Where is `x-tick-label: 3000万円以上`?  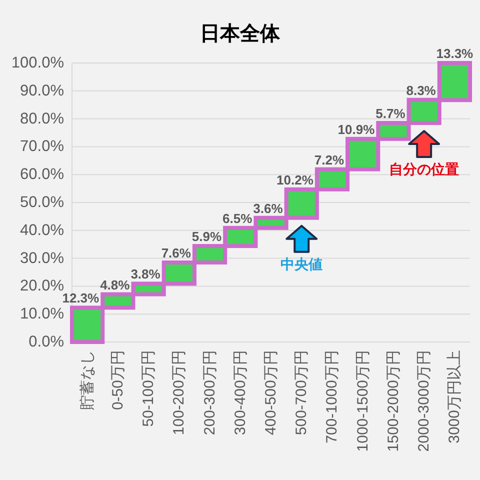
x-tick-label: 3000万円以上 is located at coordinates (455, 397).